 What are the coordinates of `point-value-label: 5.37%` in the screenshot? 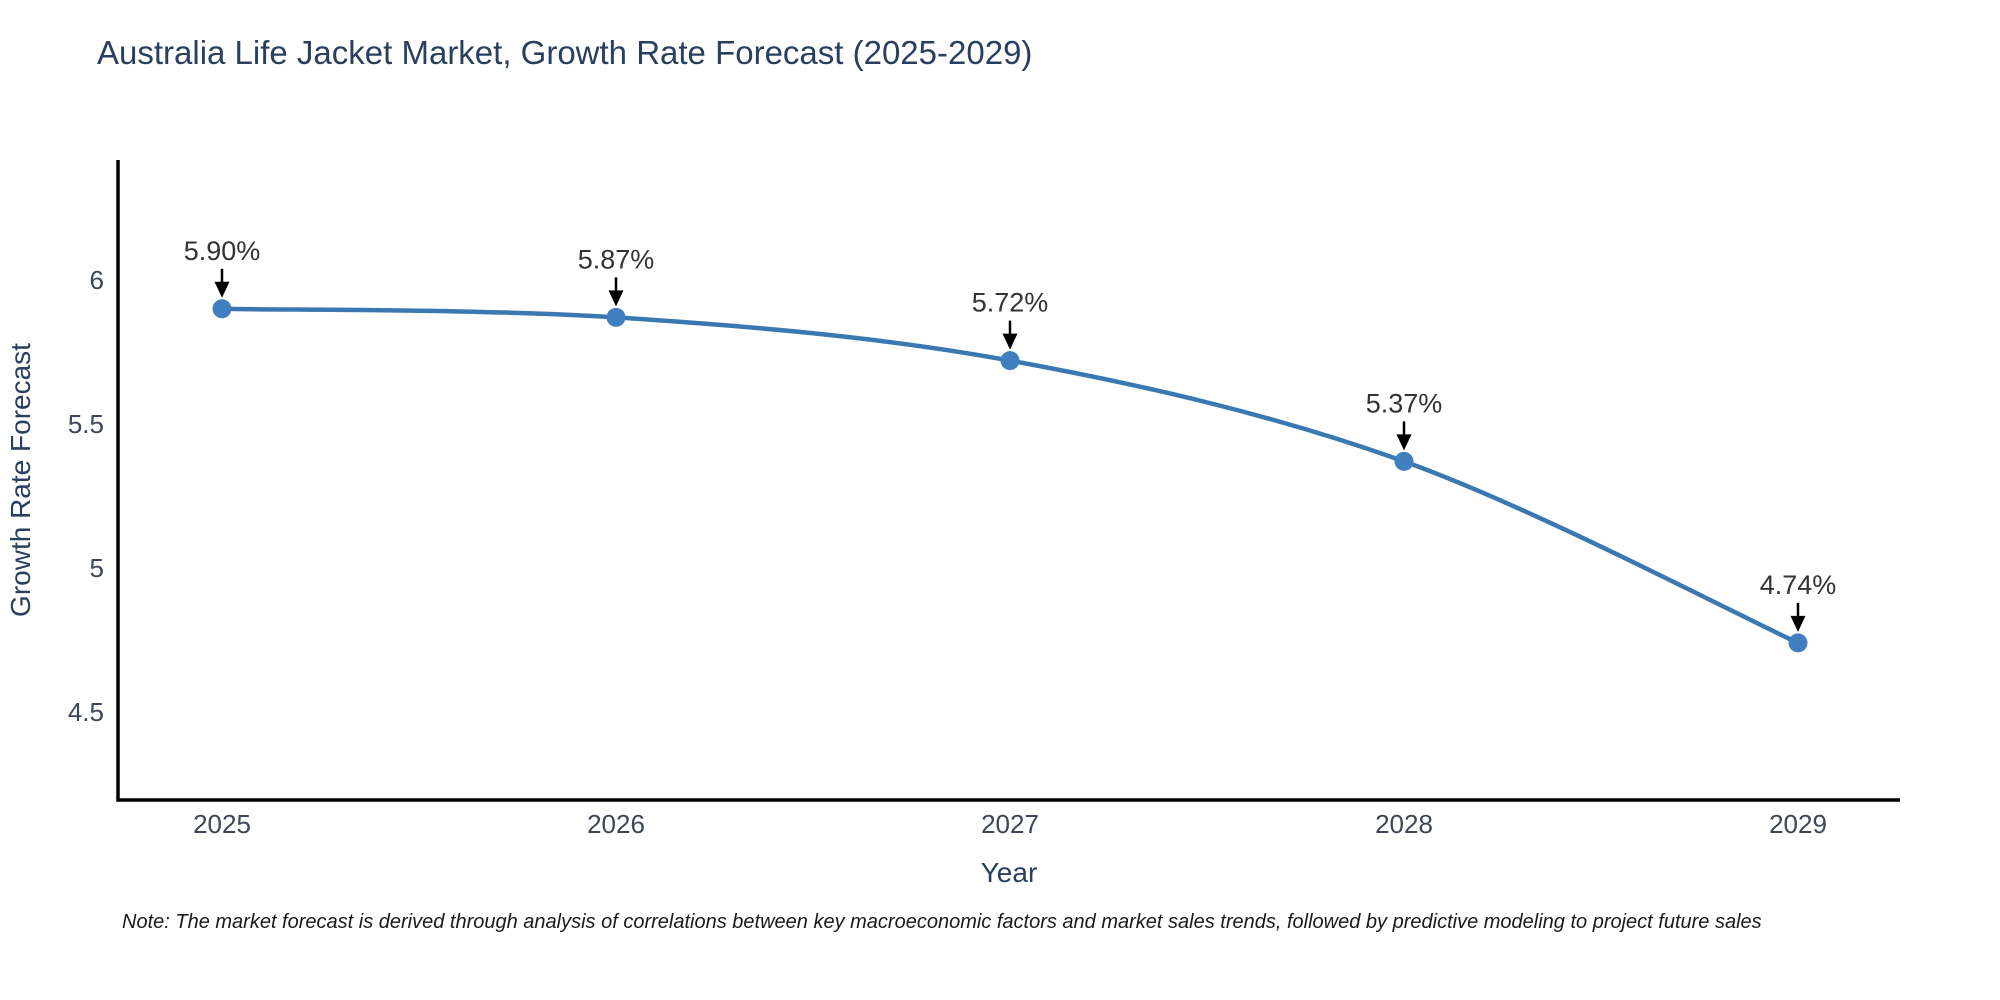 It's located at (1404, 403).